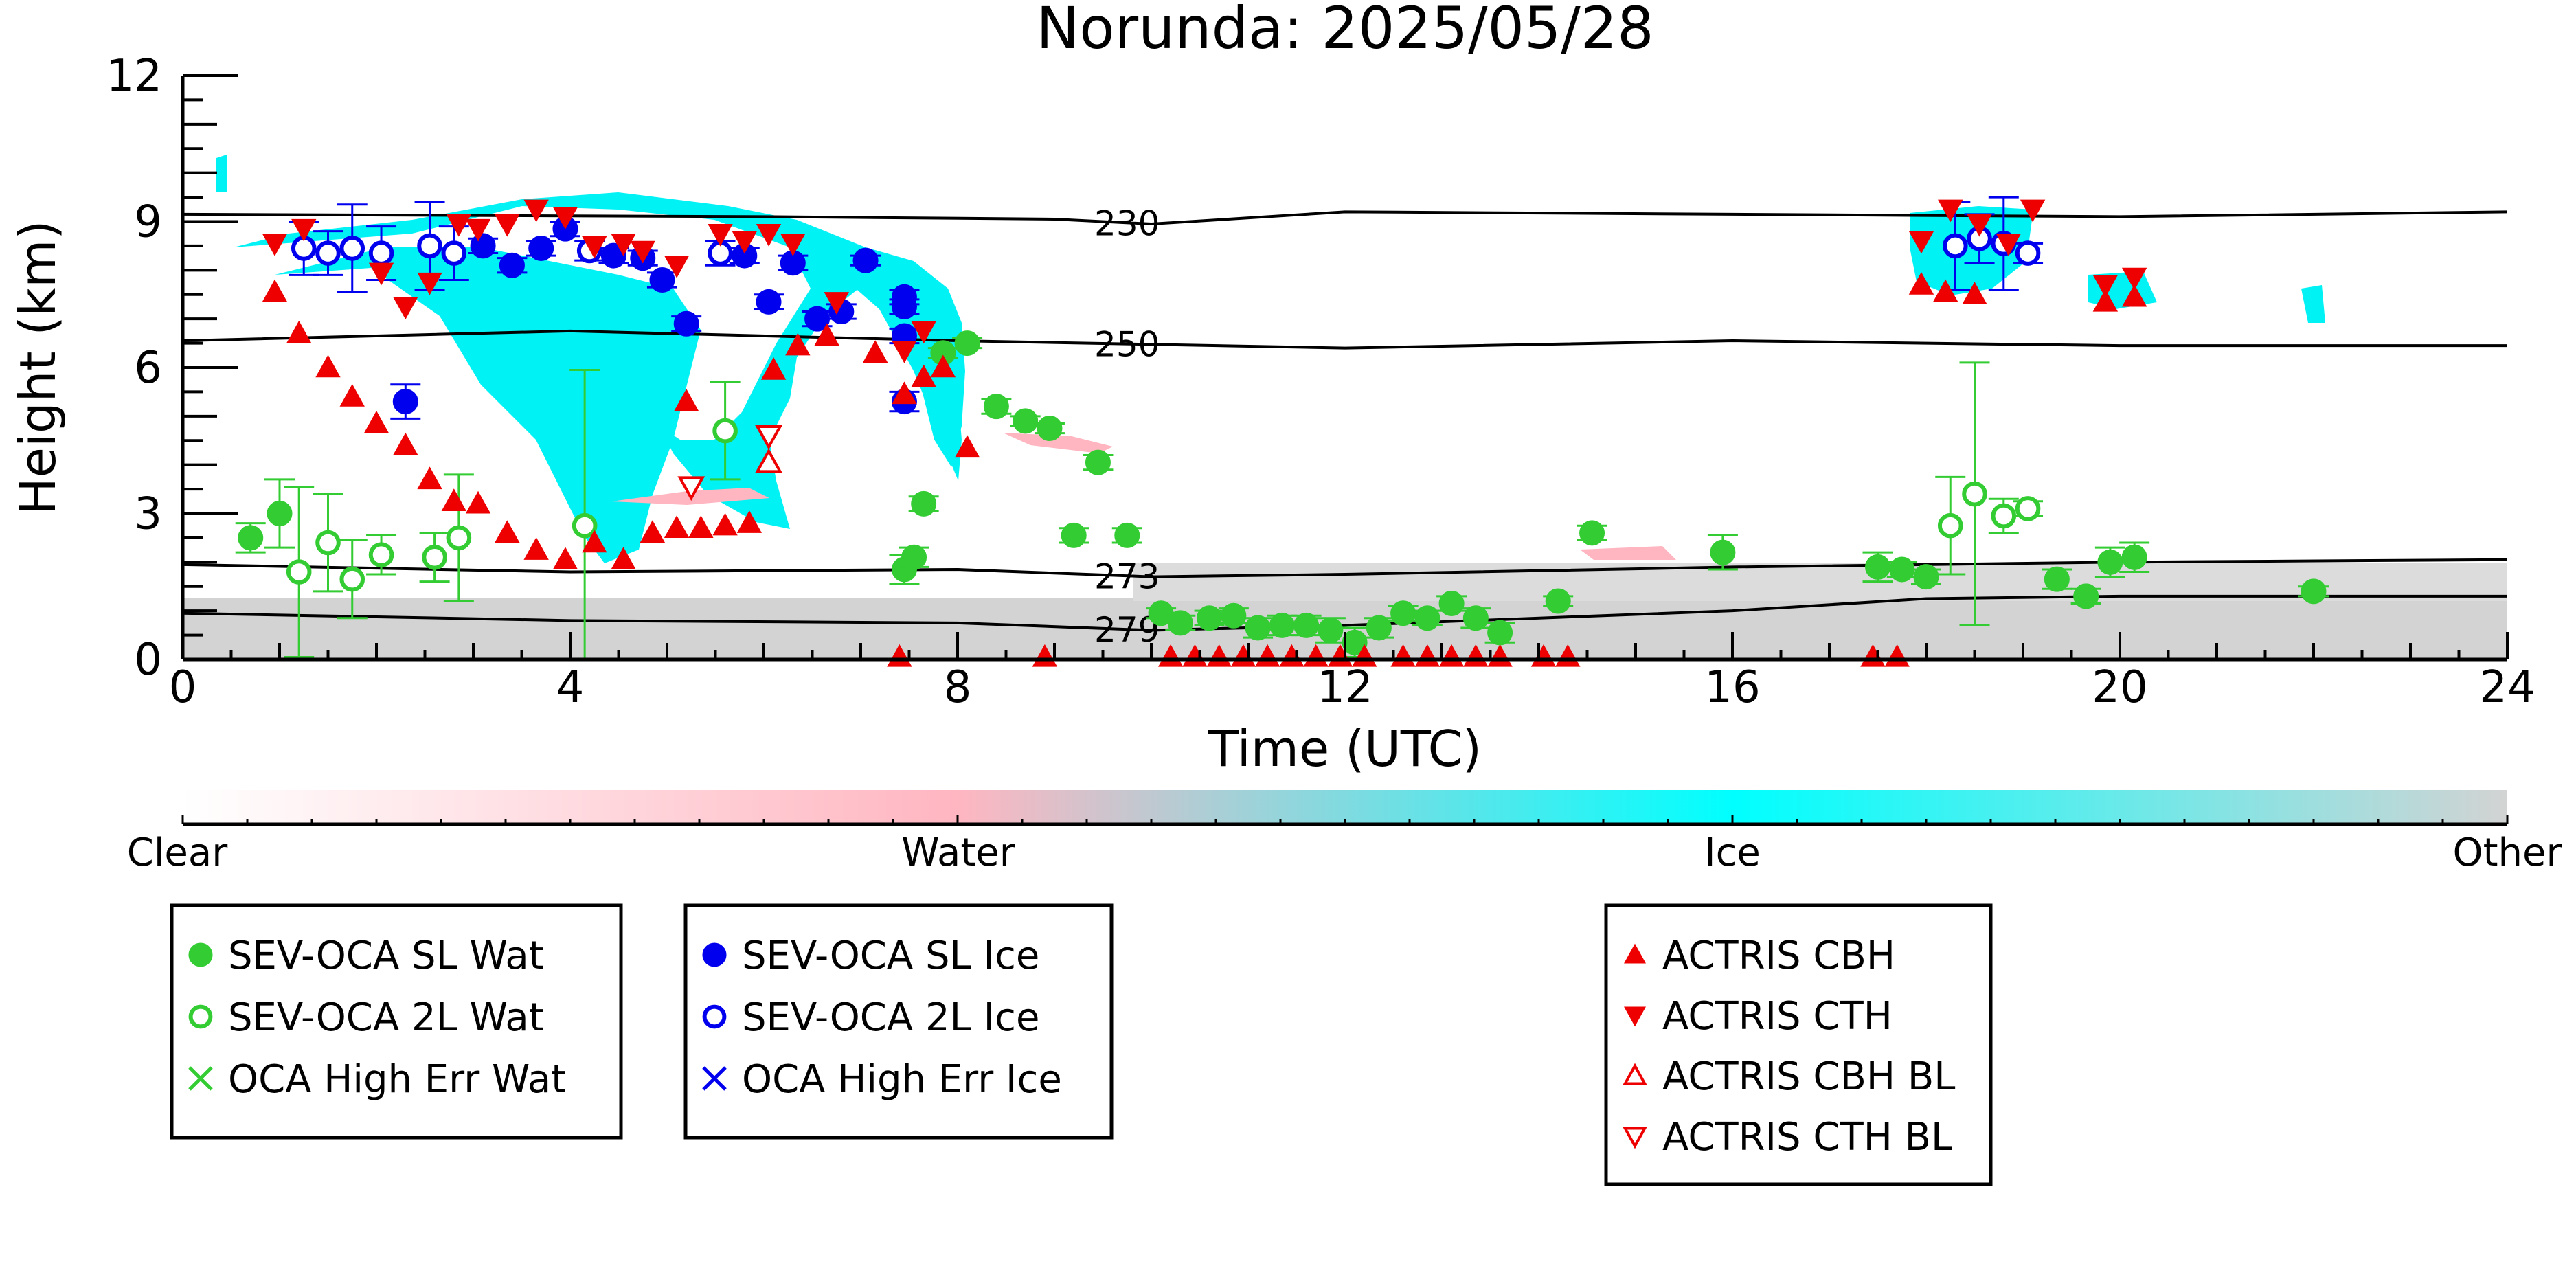 The width and height of the screenshot is (2576, 1288). Describe the element at coordinates (366, 956) in the screenshot. I see `legend-item: SEV-OCA SL Wat` at that location.